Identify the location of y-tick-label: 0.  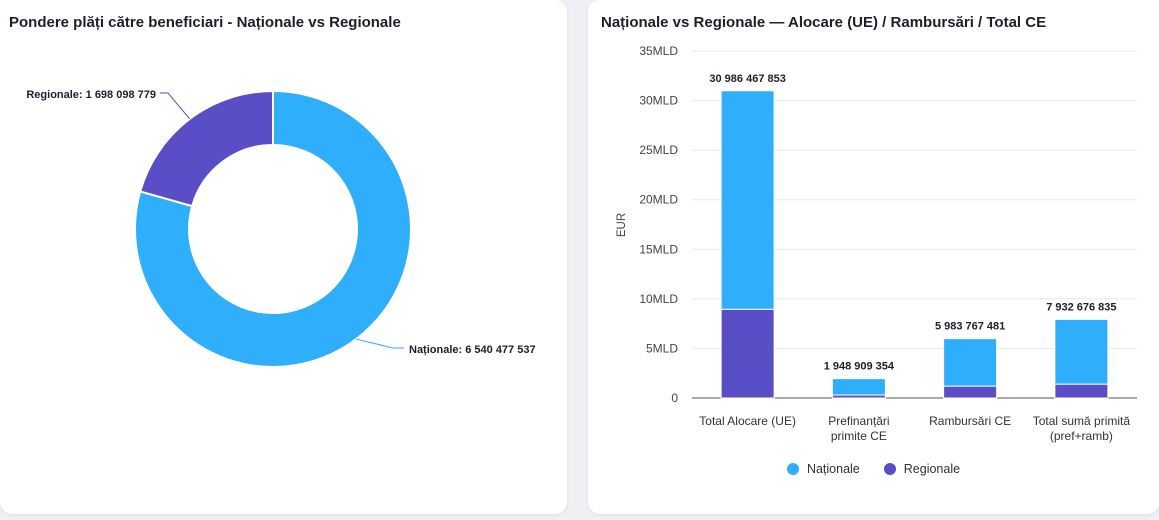
(674, 398).